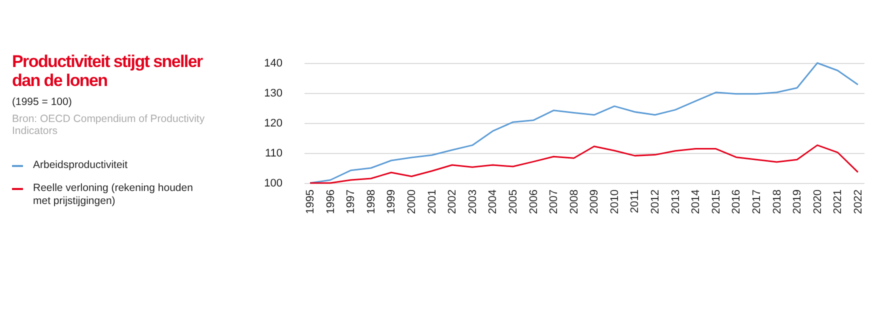 Image resolution: width=875 pixels, height=322 pixels. I want to click on x-tick-label: 2015, so click(716, 202).